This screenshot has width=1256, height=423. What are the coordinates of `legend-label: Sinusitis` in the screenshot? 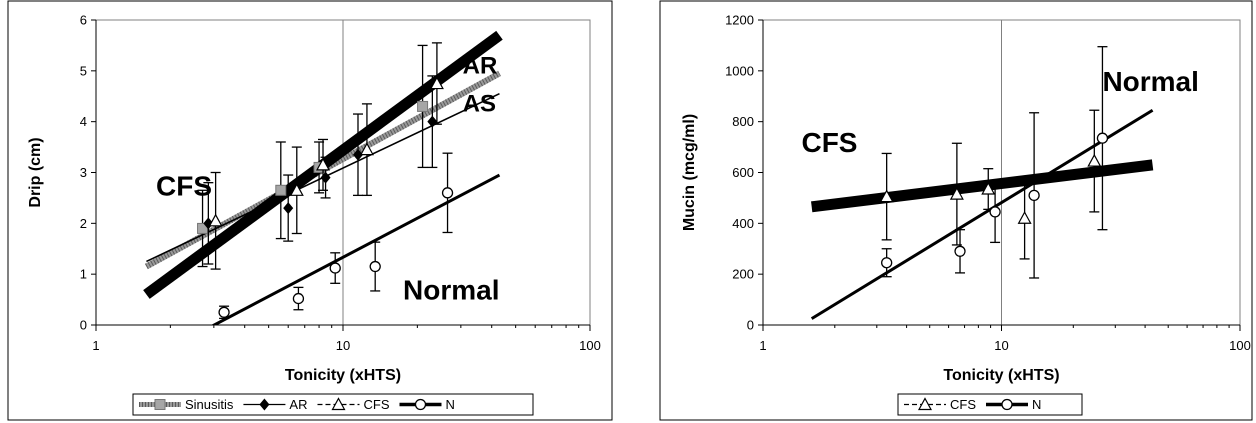 It's located at (209, 404).